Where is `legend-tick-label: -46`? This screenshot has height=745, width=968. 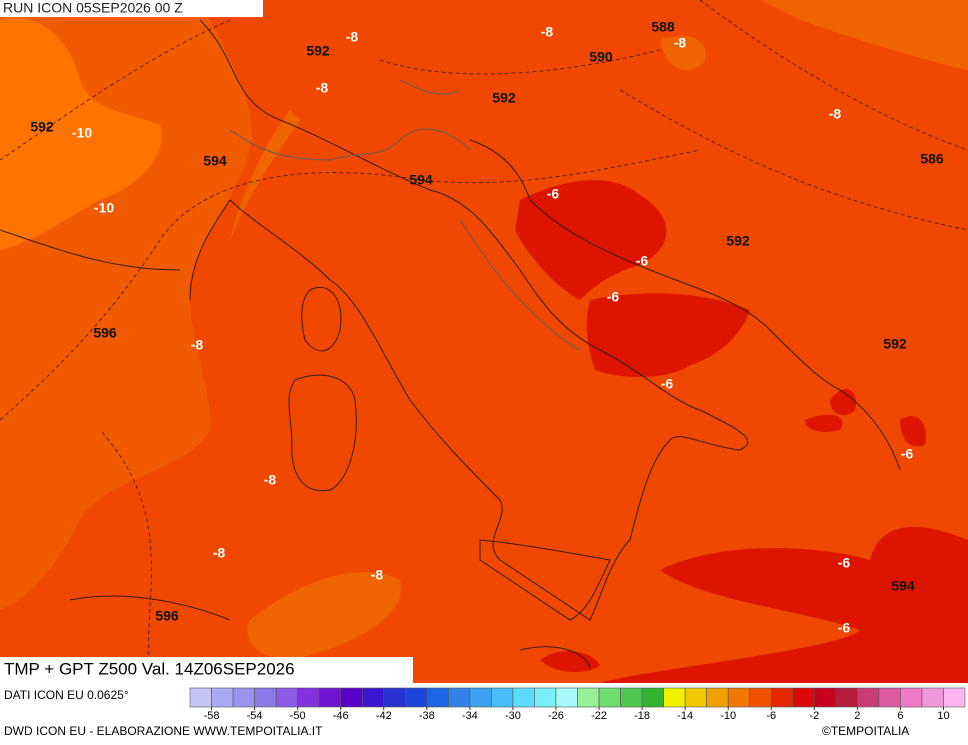 legend-tick-label: -46 is located at coordinates (341, 716).